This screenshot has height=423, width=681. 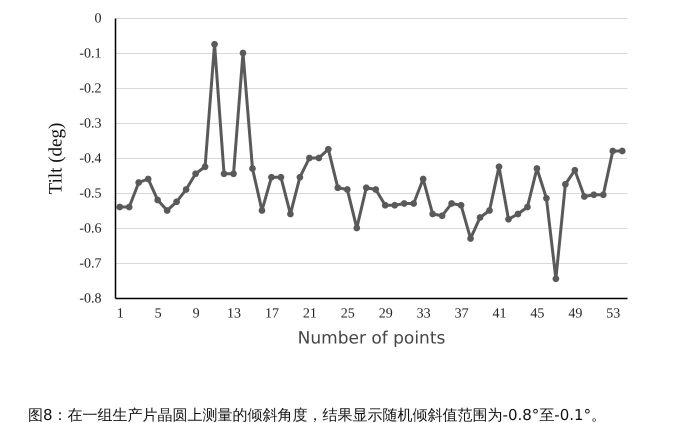 I want to click on y-tick-label: -0.5, so click(x=90, y=194).